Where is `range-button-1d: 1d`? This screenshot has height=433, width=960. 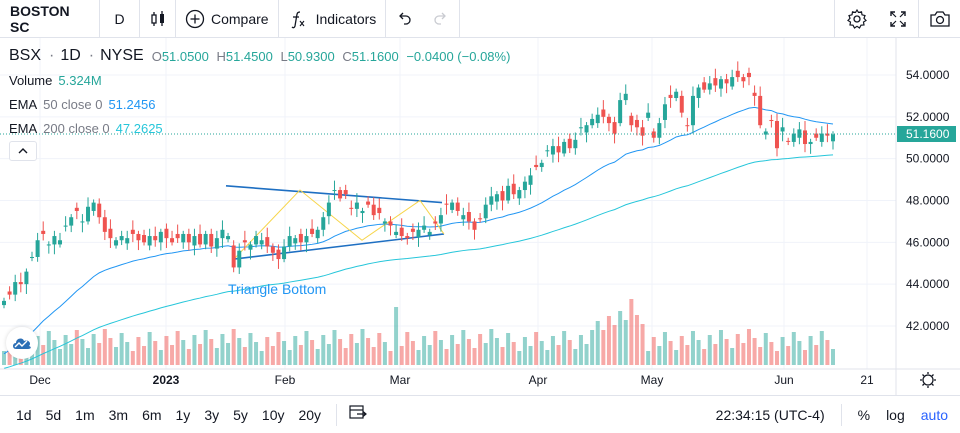
range-button-1d: 1d is located at coordinates (24, 414).